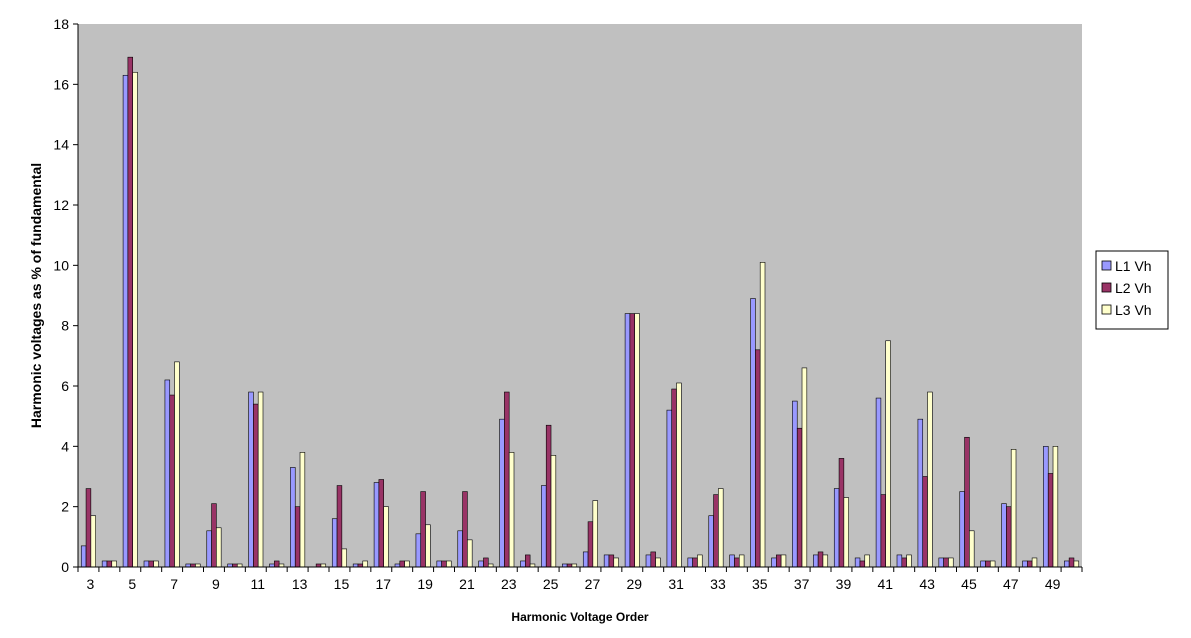  What do you see at coordinates (1133, 266) in the screenshot?
I see `legend-label-l1-vh: L1 Vh` at bounding box center [1133, 266].